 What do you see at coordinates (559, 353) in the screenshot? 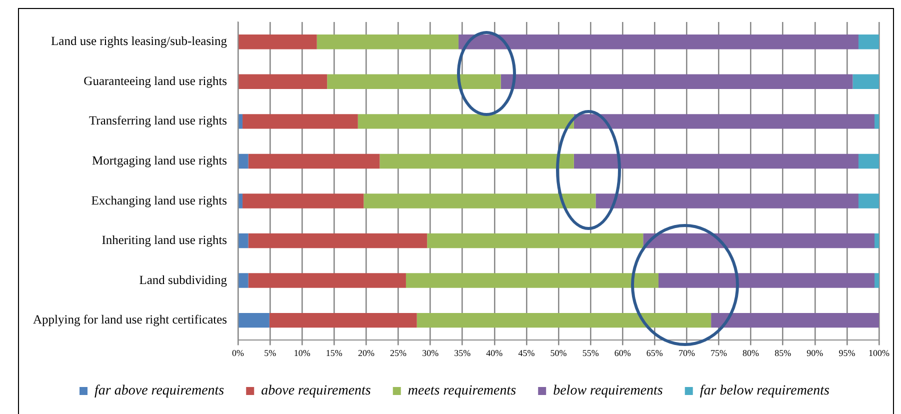
I see `x-tick-label: 50%` at bounding box center [559, 353].